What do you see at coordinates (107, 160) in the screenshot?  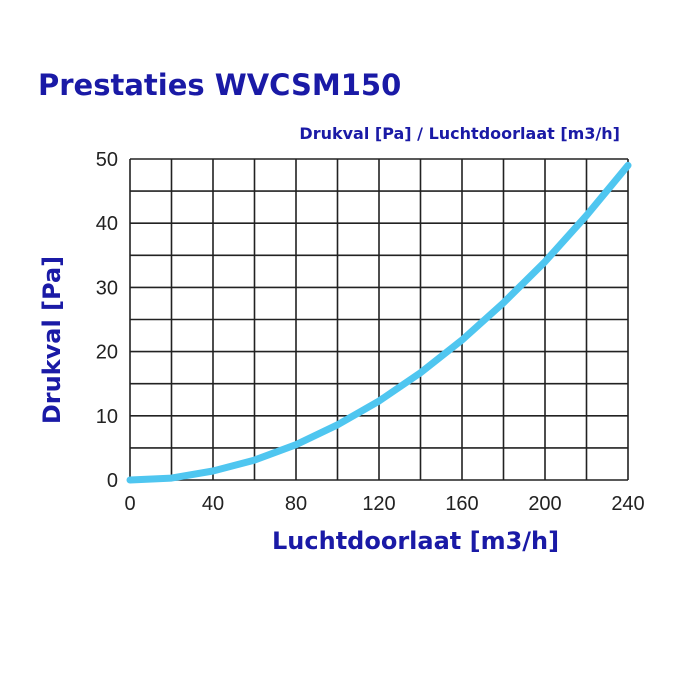 I see `y-tick-label: 50` at bounding box center [107, 160].